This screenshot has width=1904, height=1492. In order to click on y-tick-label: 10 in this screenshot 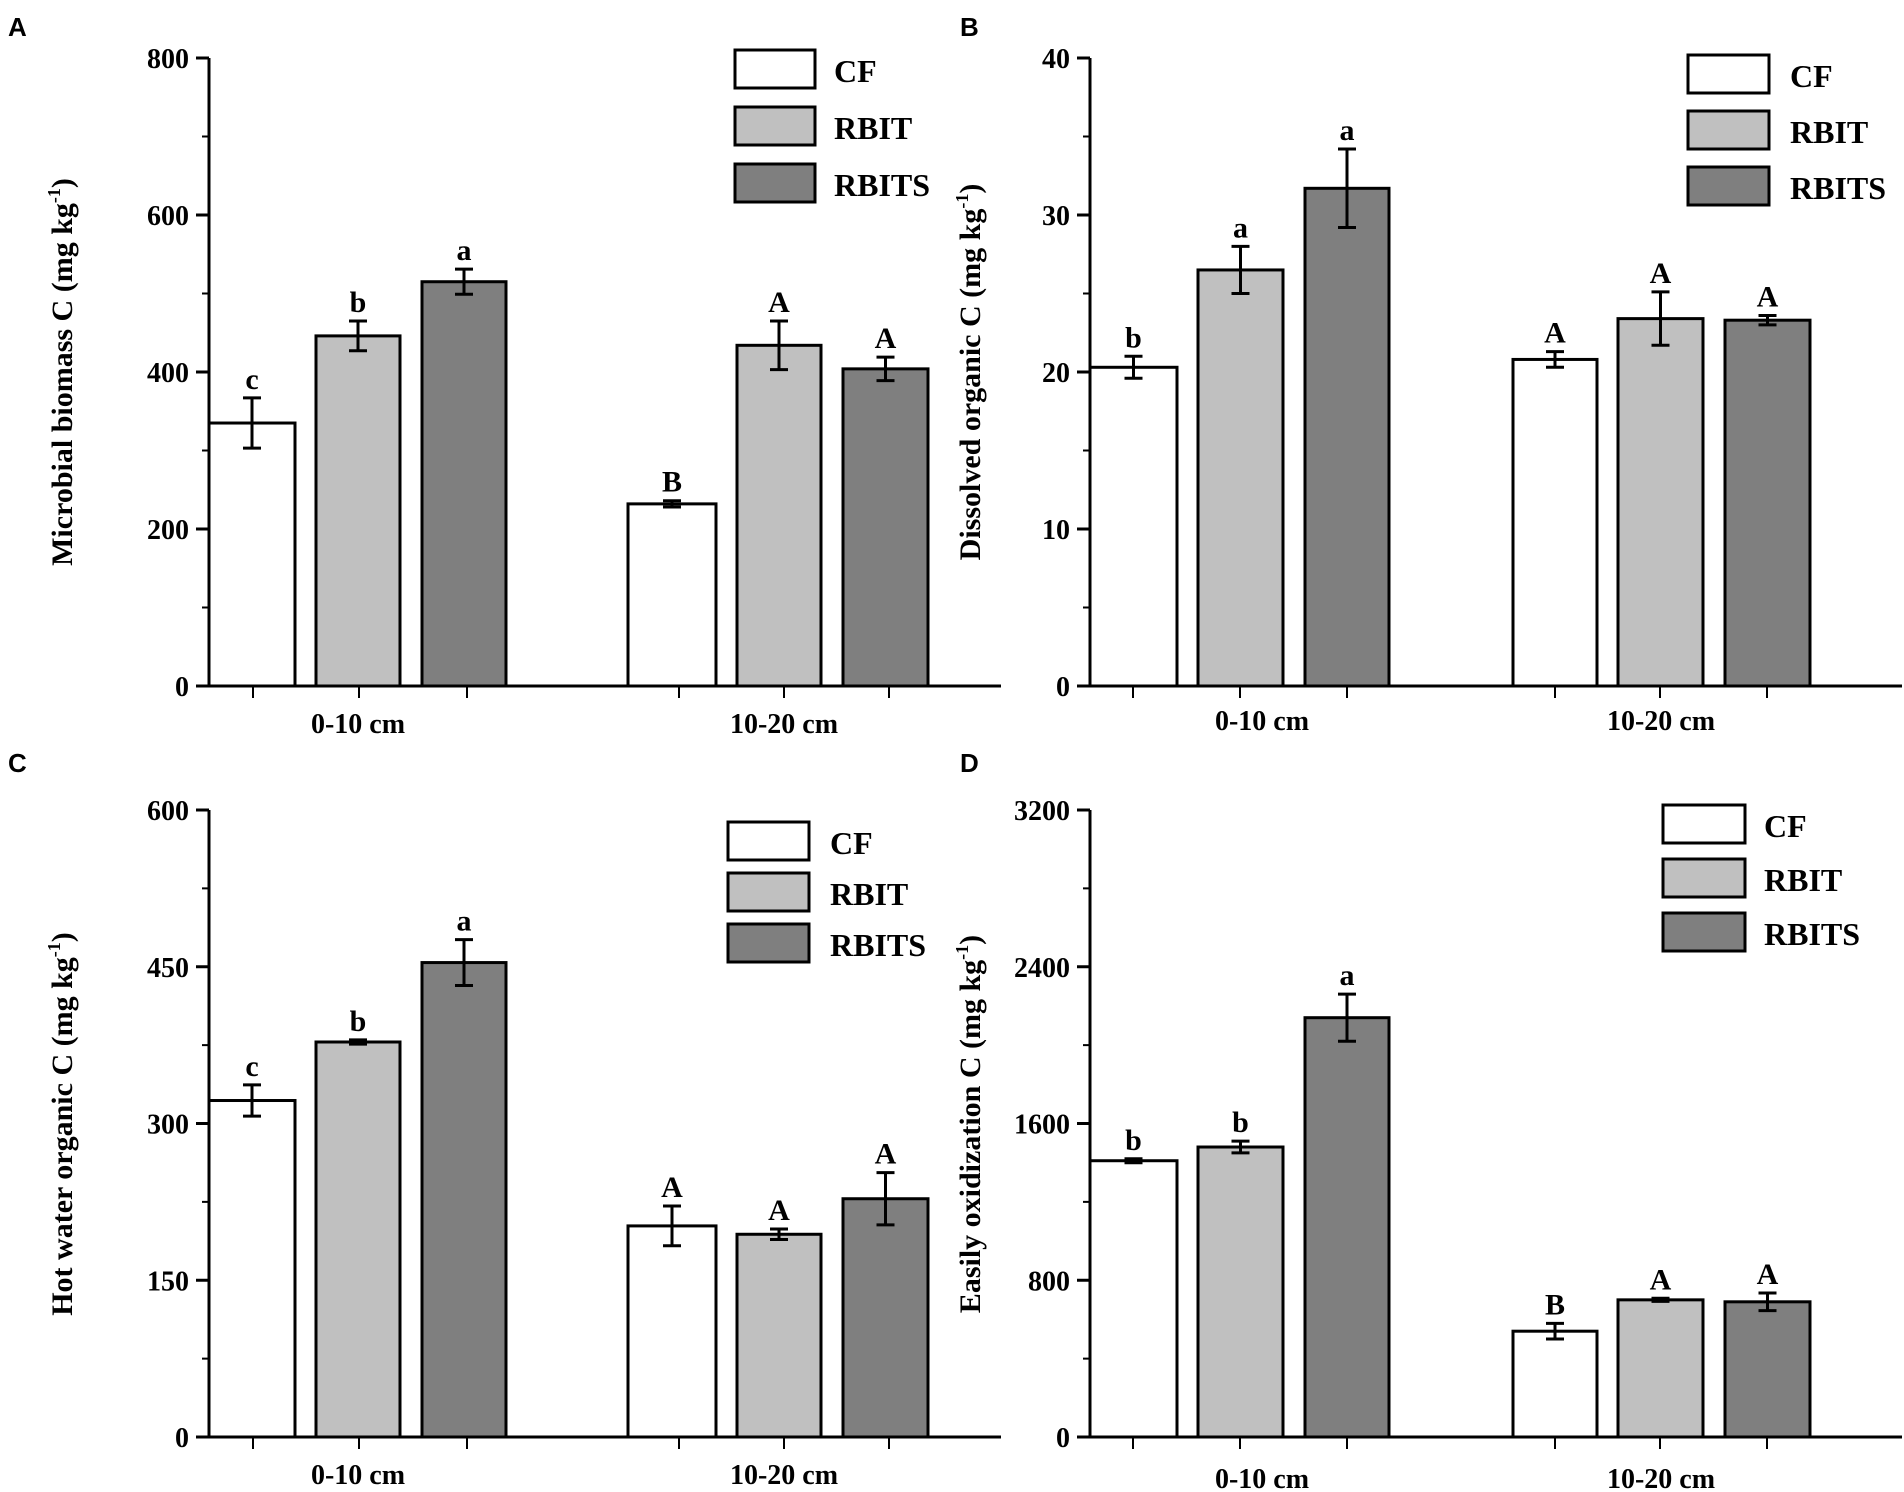, I will do `click(1056, 530)`.